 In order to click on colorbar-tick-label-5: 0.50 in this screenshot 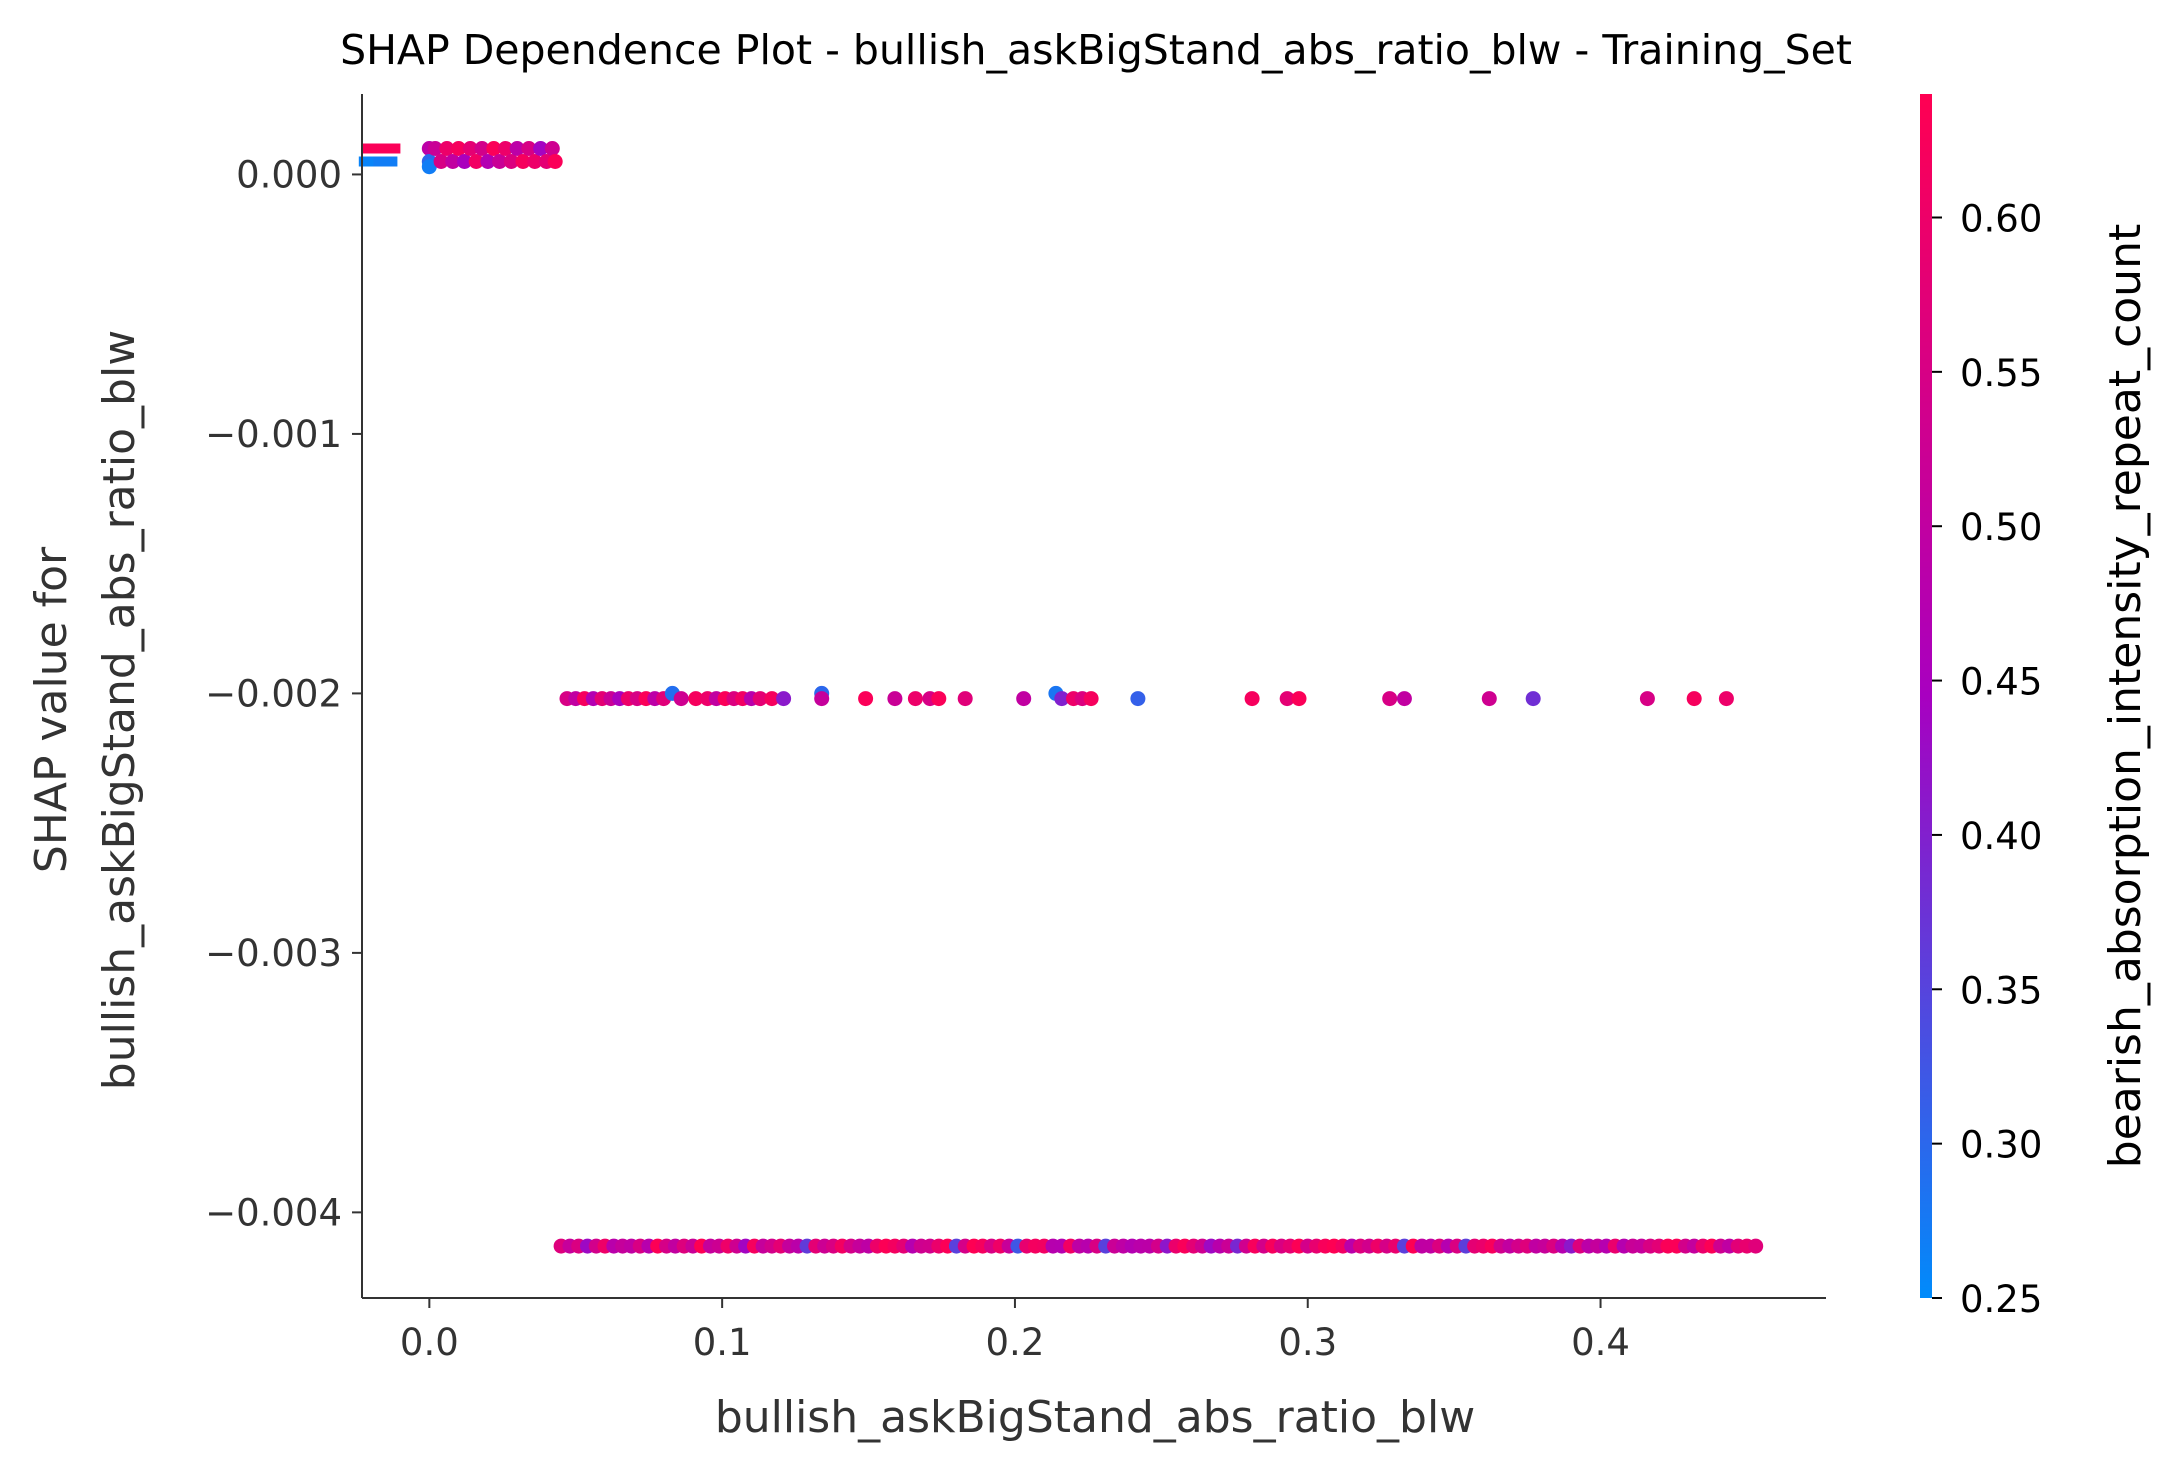, I will do `click(2001, 527)`.